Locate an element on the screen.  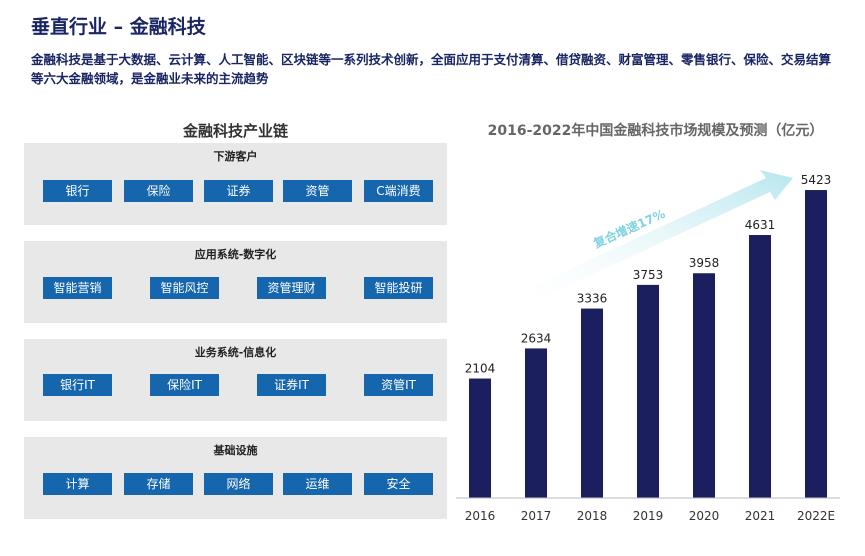
tick-label-2021: 2021 is located at coordinates (760, 516).